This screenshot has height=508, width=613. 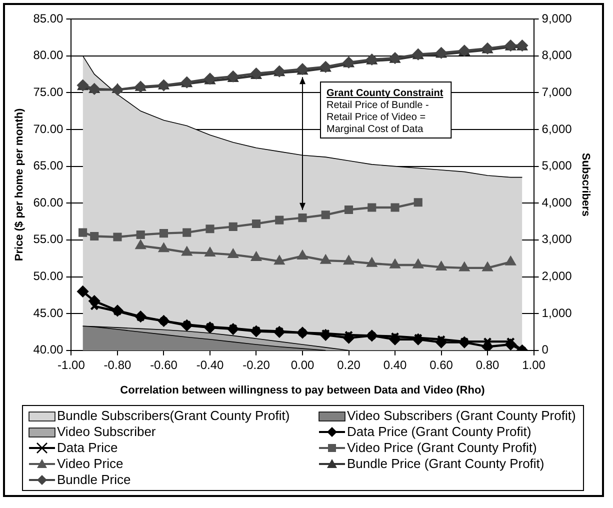 What do you see at coordinates (395, 365) in the screenshot?
I see `x-tick-label: 0.40` at bounding box center [395, 365].